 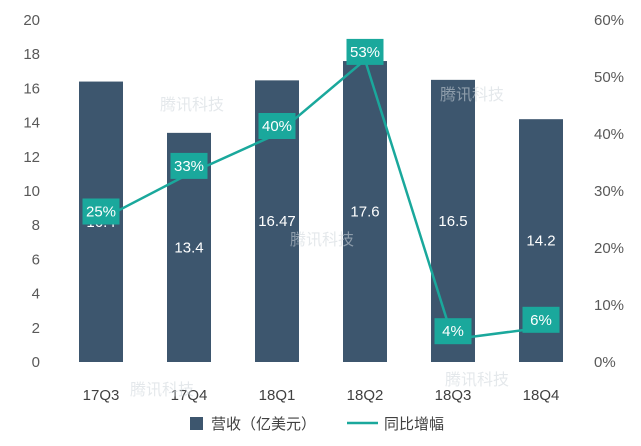 I want to click on left-axis-tick: 20, so click(x=31, y=20).